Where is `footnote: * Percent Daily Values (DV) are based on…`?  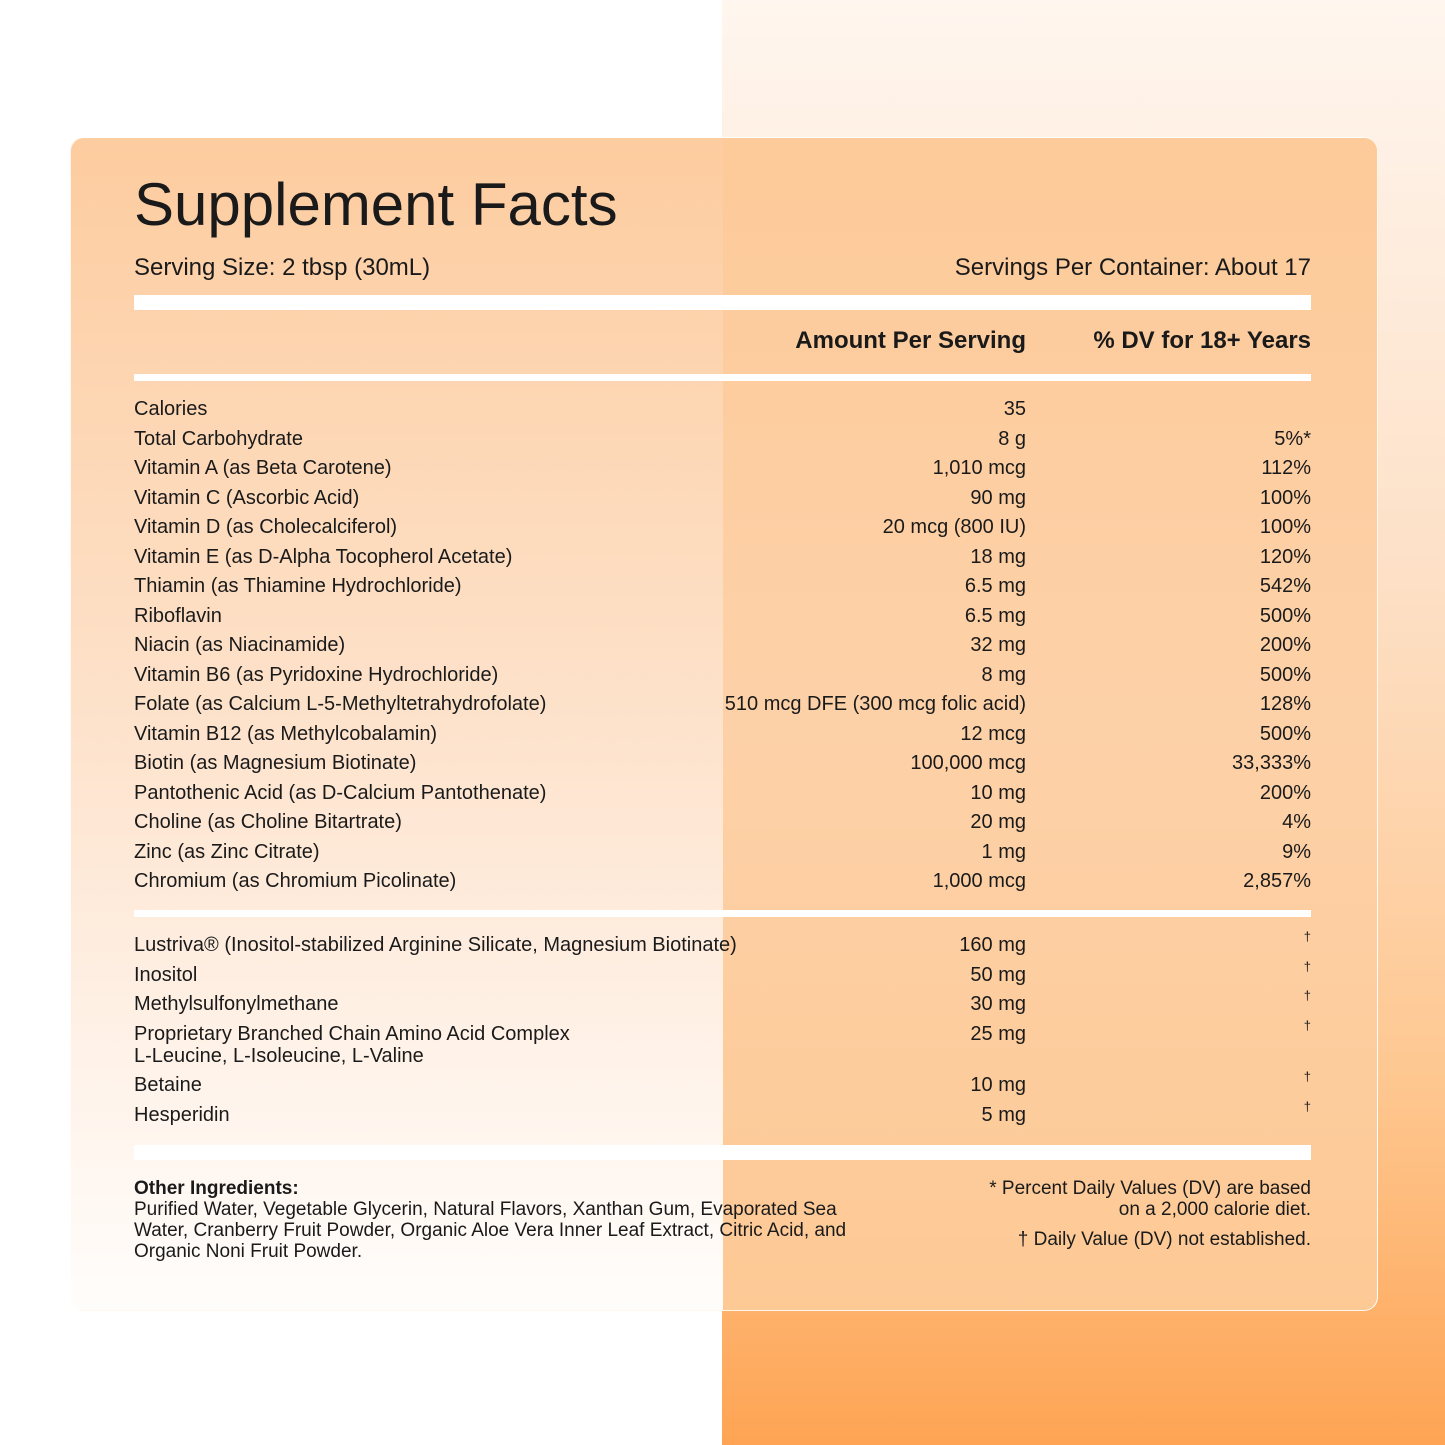
footnote: * Percent Daily Values (DV) are based on… is located at coordinates (1150, 1199).